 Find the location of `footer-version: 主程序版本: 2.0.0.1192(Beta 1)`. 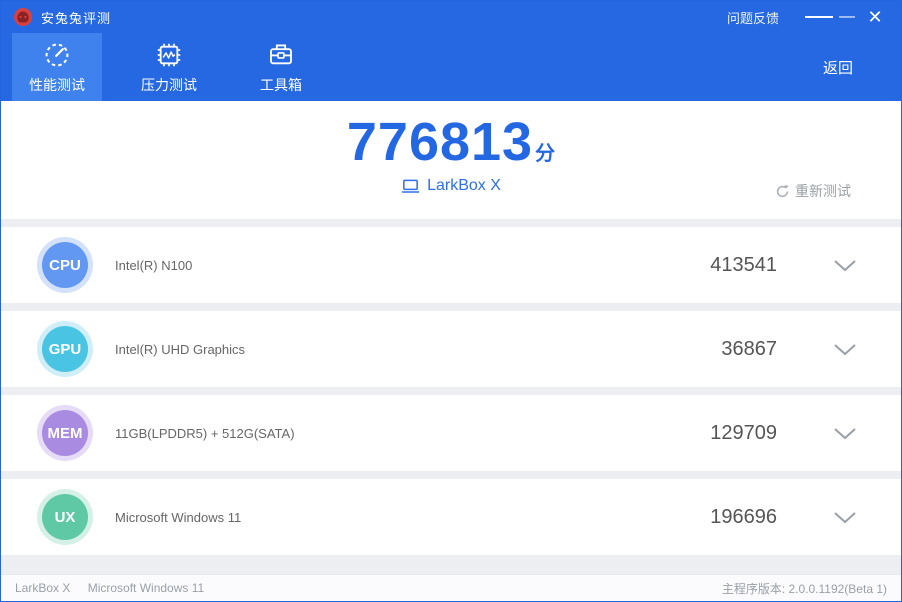

footer-version: 主程序版本: 2.0.0.1192(Beta 1) is located at coordinates (804, 588).